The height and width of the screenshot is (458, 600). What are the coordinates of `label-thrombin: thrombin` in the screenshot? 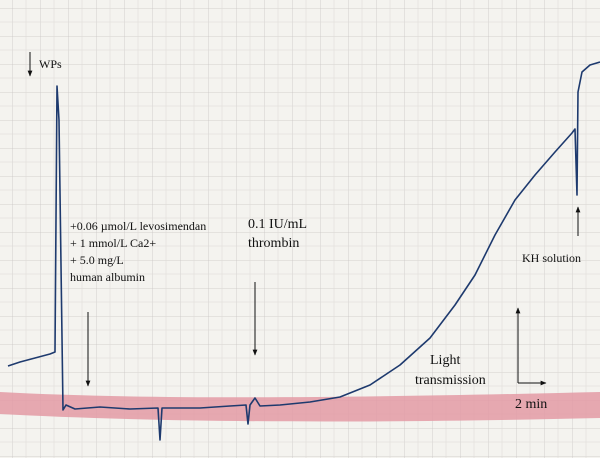 It's located at (273, 243).